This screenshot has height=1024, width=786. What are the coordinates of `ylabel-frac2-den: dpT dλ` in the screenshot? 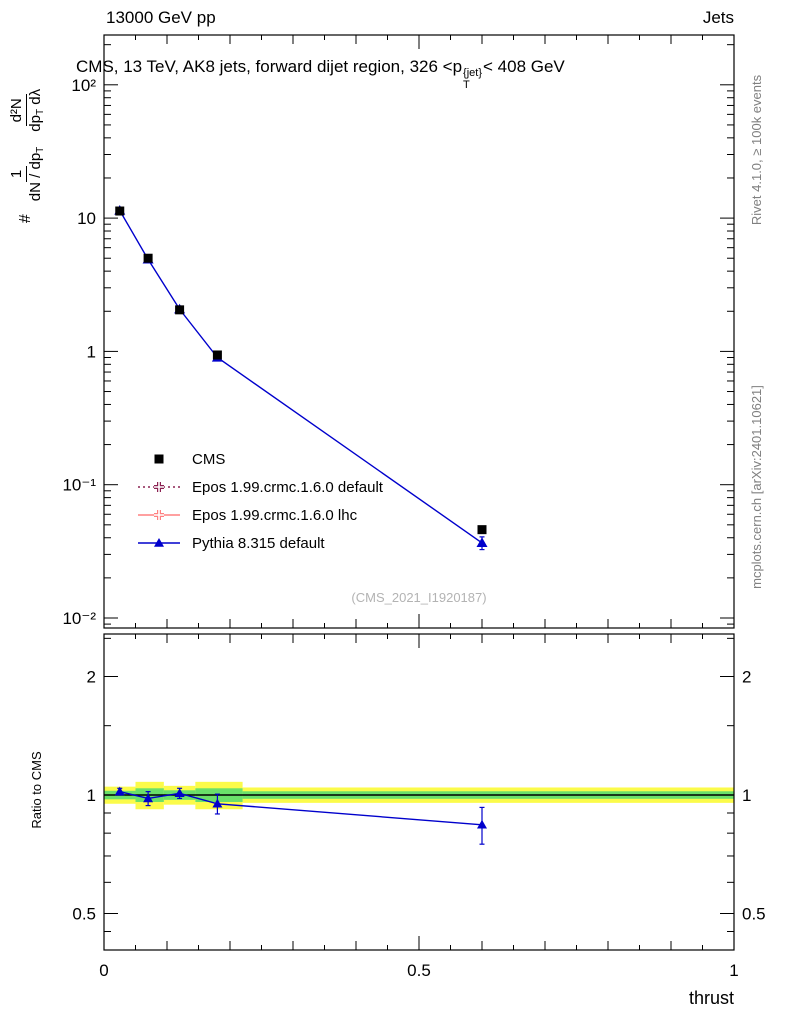 It's located at (36, 110).